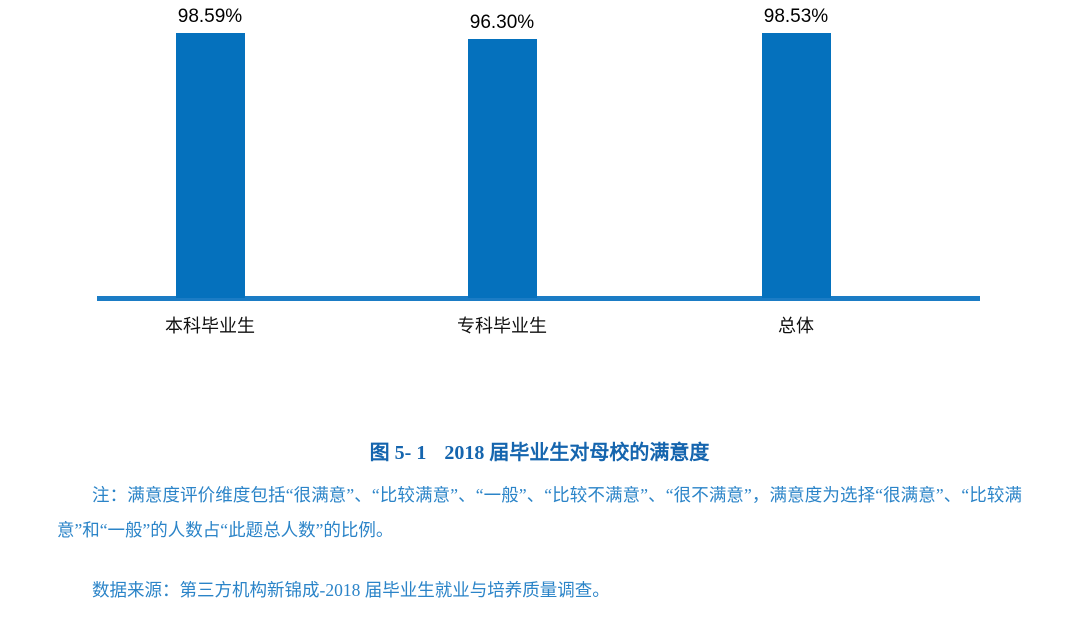 The height and width of the screenshot is (622, 1079). What do you see at coordinates (210, 326) in the screenshot?
I see `x-axis-category-label: 本科毕业生` at bounding box center [210, 326].